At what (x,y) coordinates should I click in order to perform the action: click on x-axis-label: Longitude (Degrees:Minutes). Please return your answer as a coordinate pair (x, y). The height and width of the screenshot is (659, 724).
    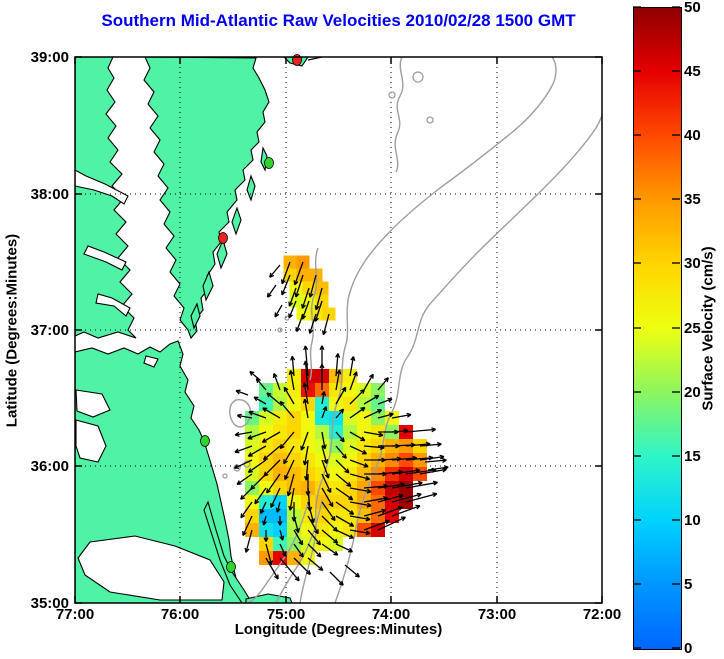
    Looking at the image, I should click on (338, 629).